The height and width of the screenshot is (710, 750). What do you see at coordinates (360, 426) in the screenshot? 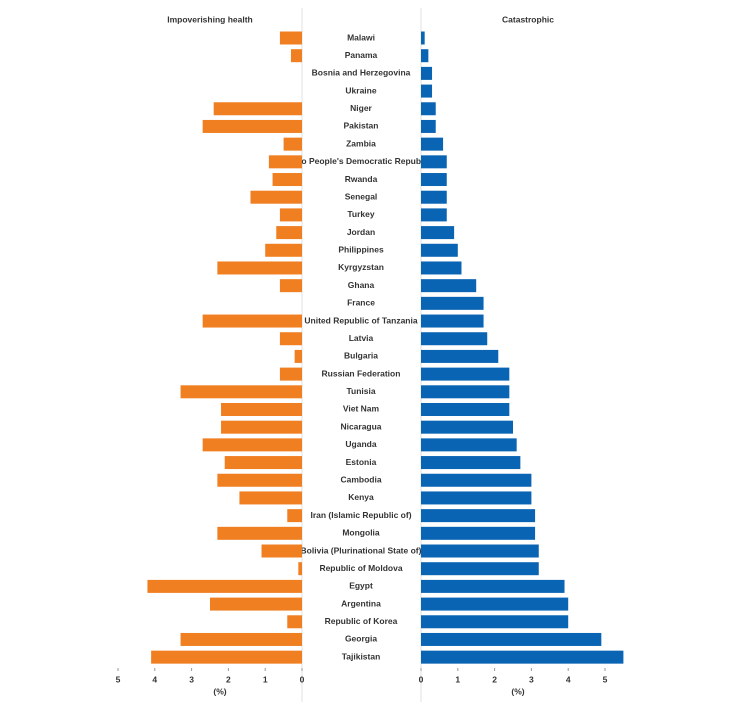
I see `category-label: Nicaragua` at bounding box center [360, 426].